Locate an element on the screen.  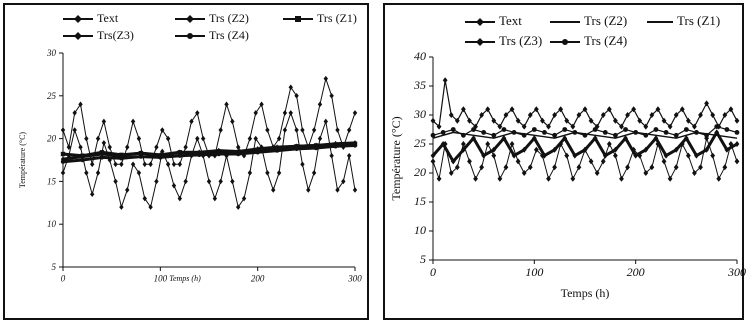
y-tick-label: 5 is located at coordinates (54, 267).